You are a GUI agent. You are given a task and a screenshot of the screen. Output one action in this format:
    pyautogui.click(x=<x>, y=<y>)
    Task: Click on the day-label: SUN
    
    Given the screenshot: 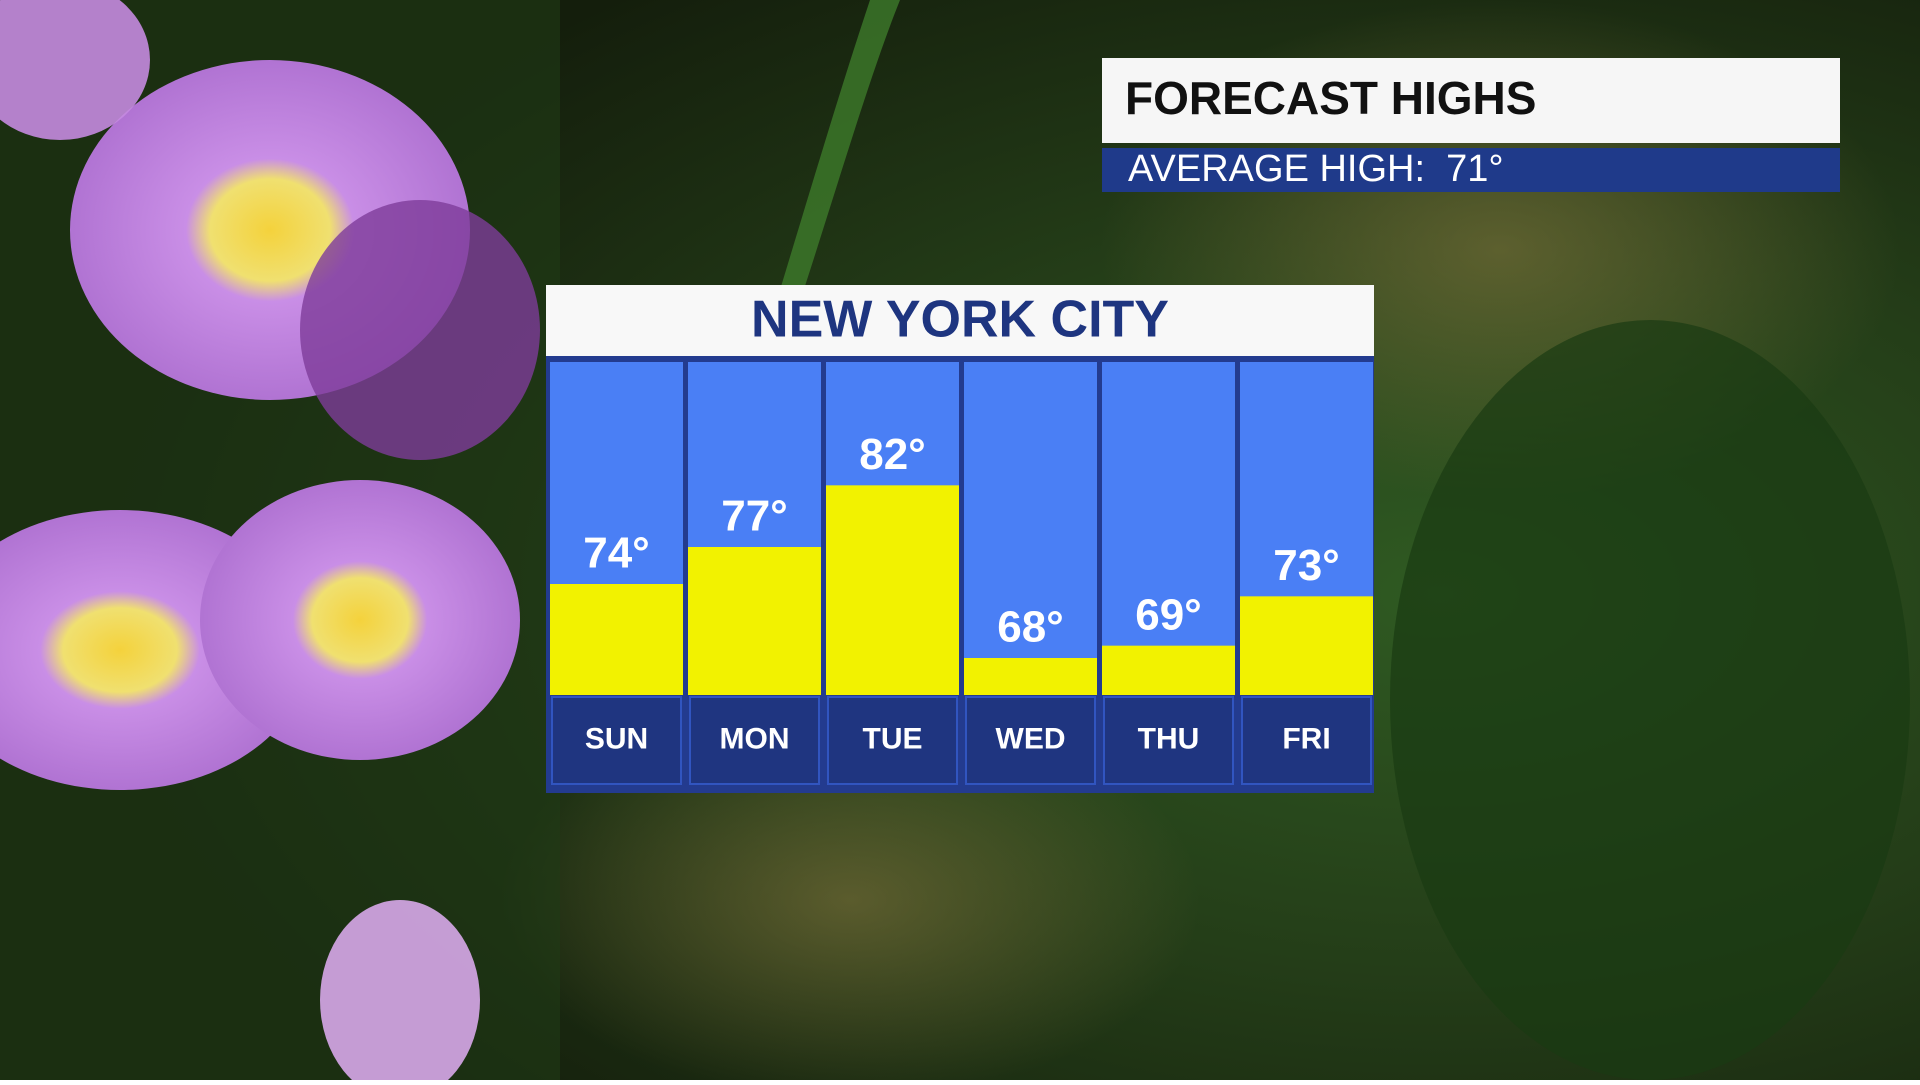 What is the action you would take?
    pyautogui.click(x=616, y=738)
    